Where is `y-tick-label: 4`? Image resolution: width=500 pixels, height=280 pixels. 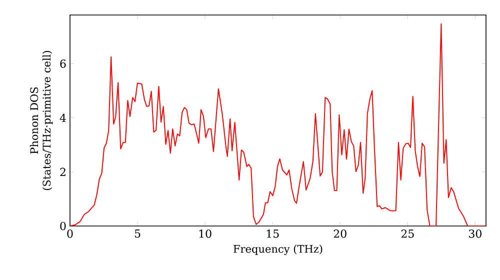 y-tick-label: 4 is located at coordinates (63, 118).